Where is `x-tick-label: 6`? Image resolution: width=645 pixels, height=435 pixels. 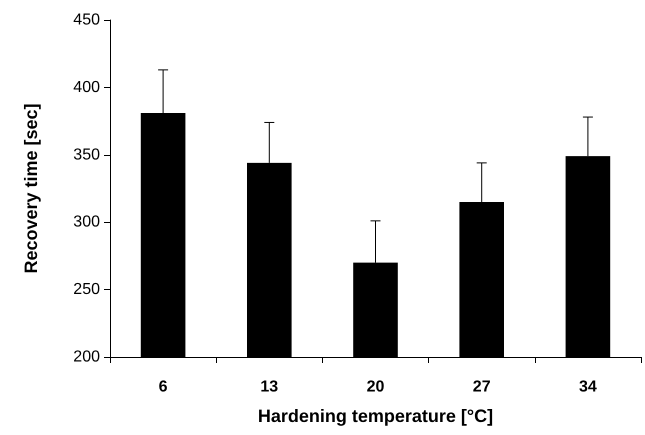
x-tick-label: 6 is located at coordinates (163, 387).